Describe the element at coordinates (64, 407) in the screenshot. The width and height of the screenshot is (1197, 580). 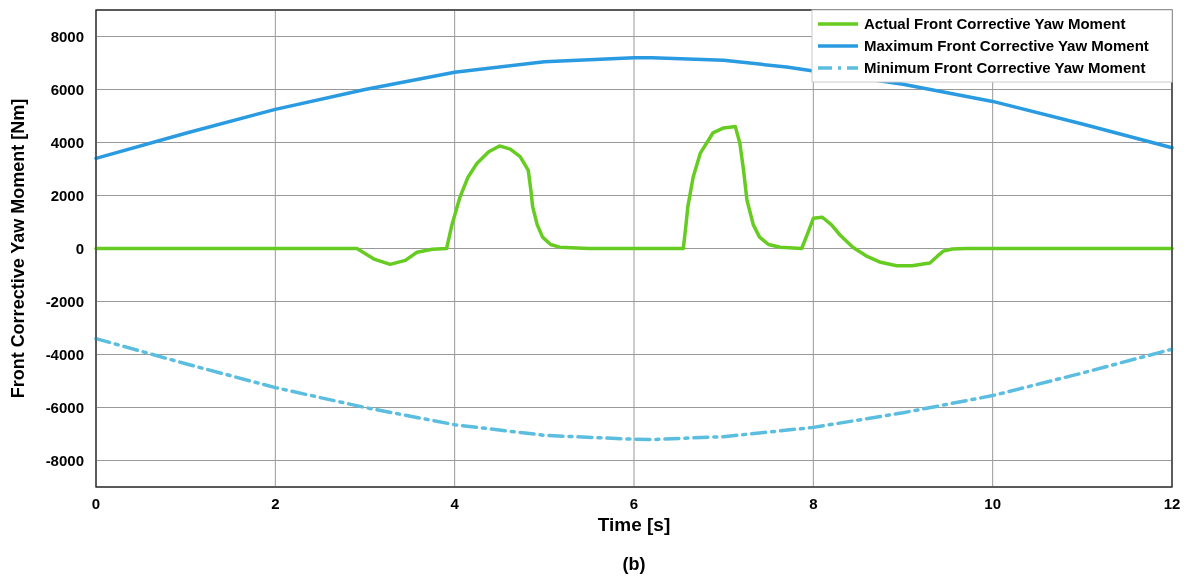
I see `y-tick-label: -6000` at that location.